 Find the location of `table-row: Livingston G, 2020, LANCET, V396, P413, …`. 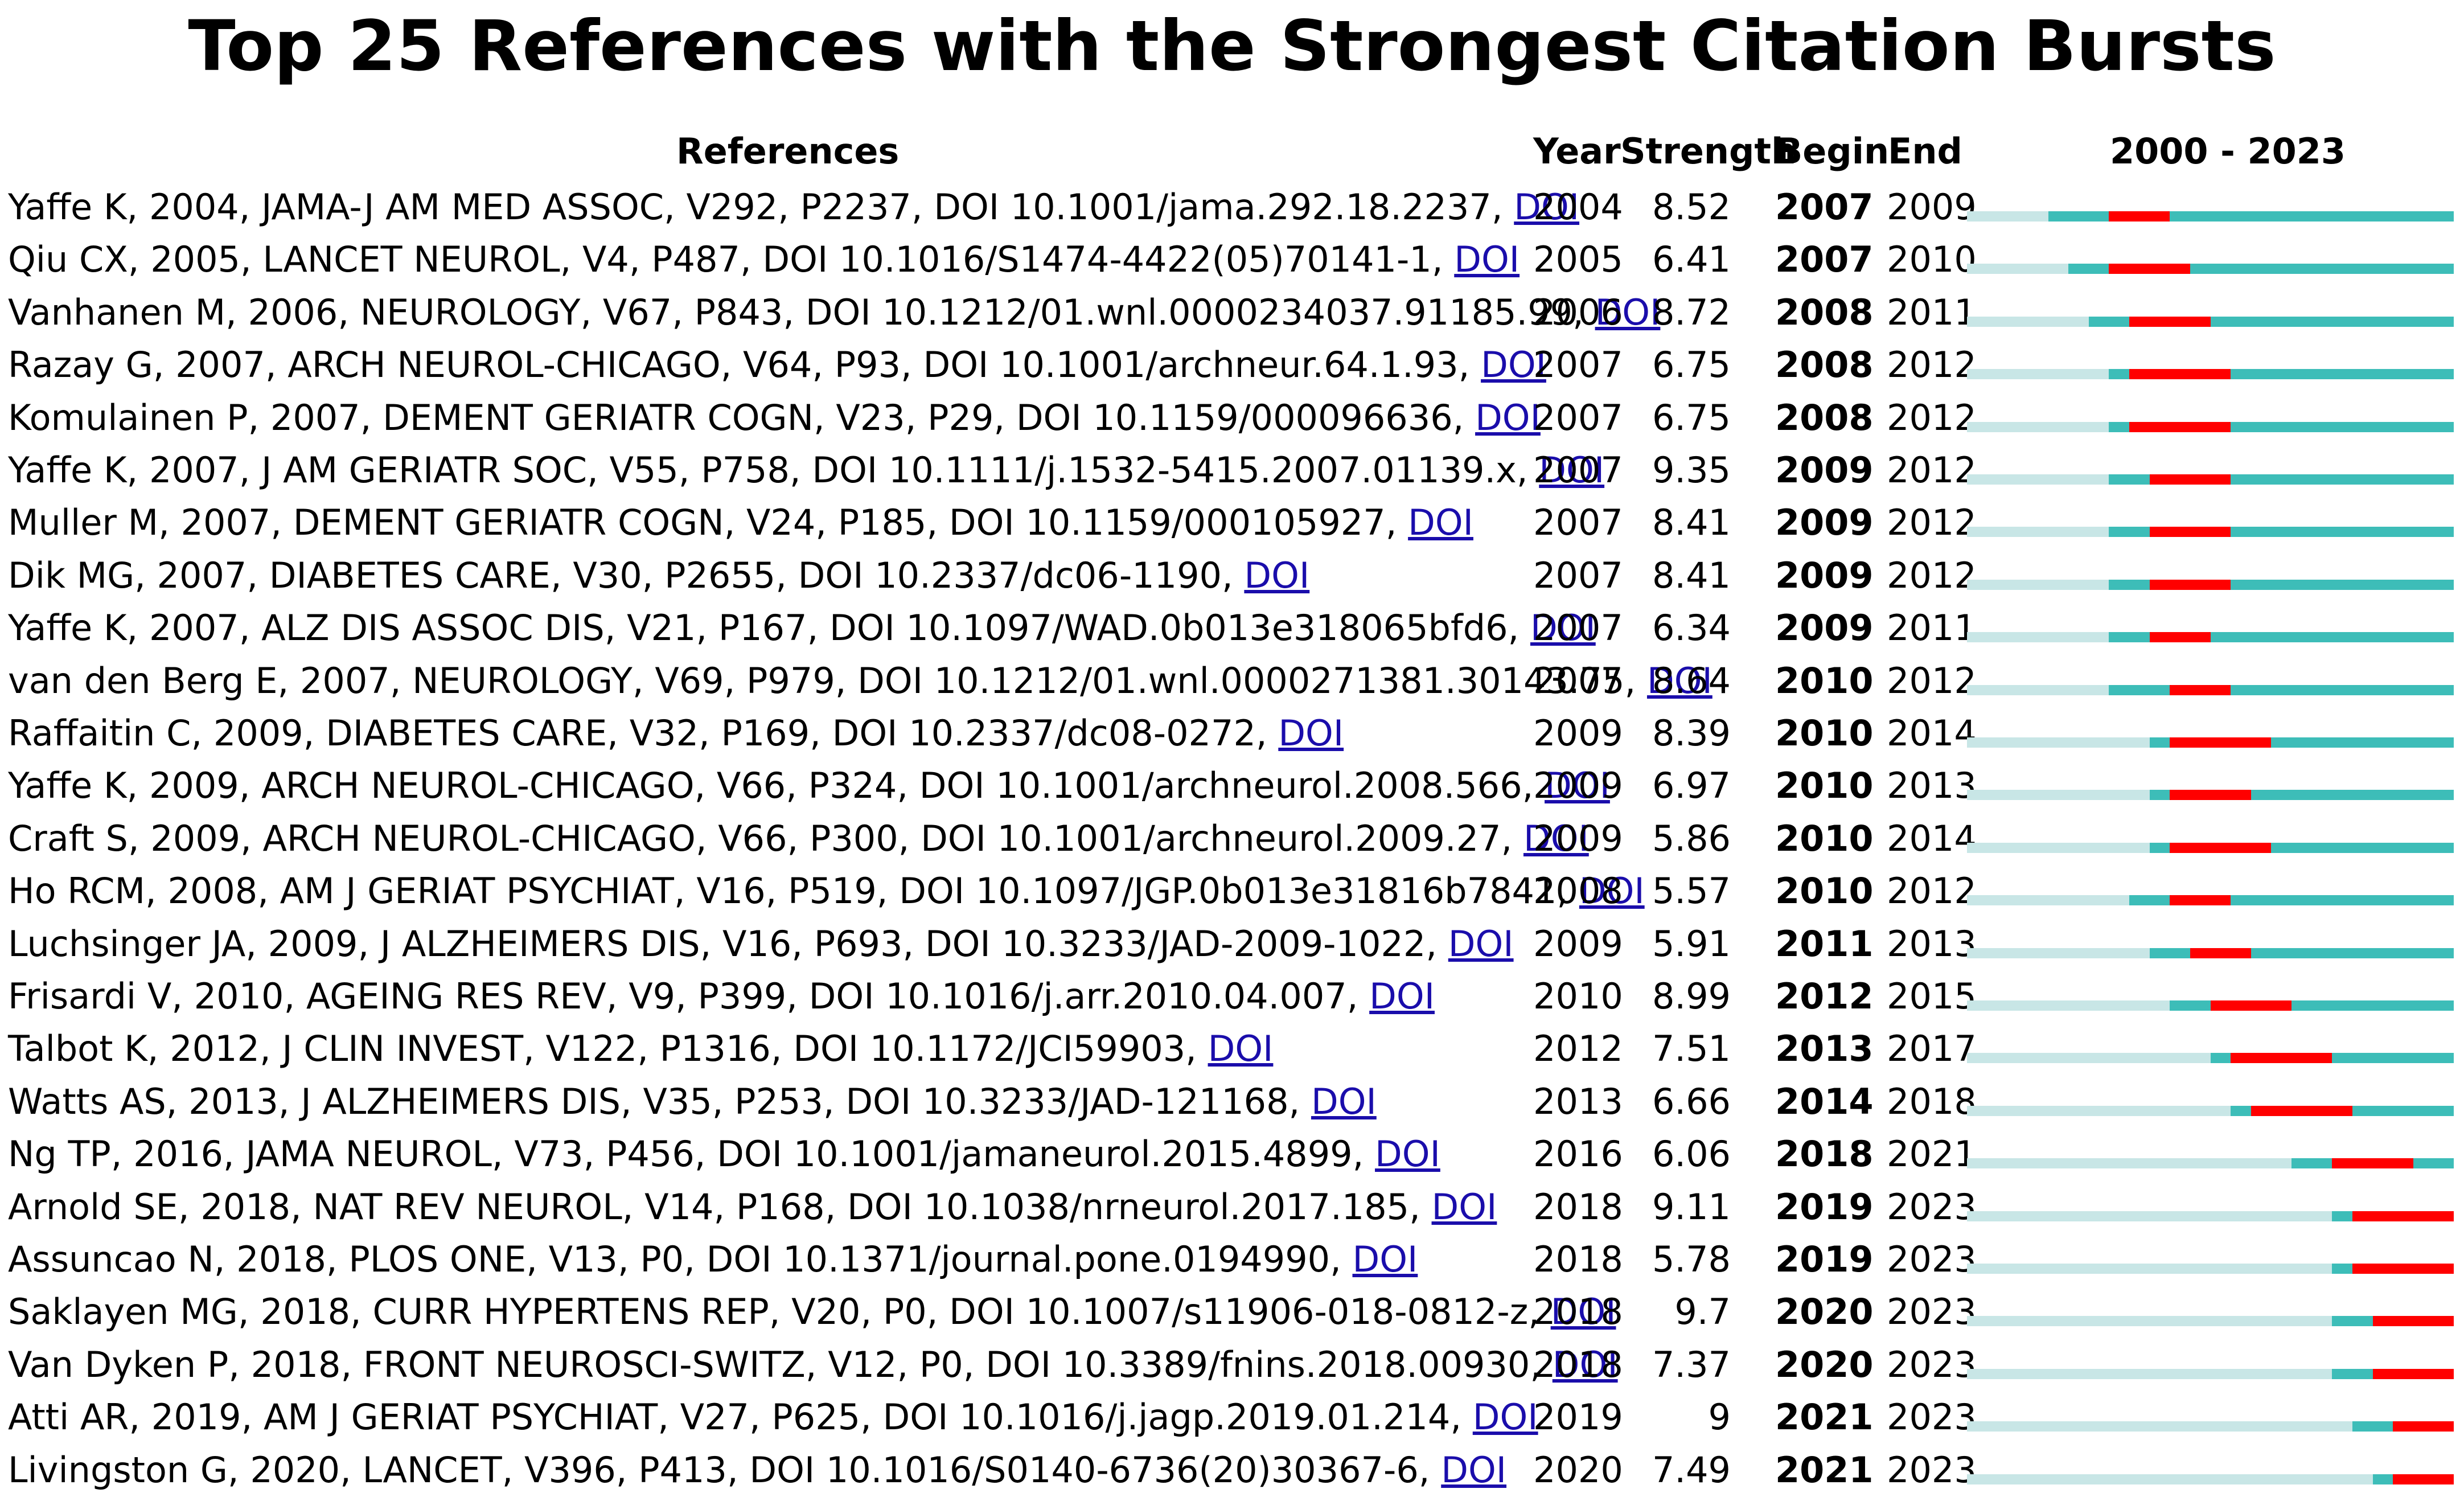

table-row: Livingston G, 2020, LANCET, V396, P413, … is located at coordinates (1232, 1470).